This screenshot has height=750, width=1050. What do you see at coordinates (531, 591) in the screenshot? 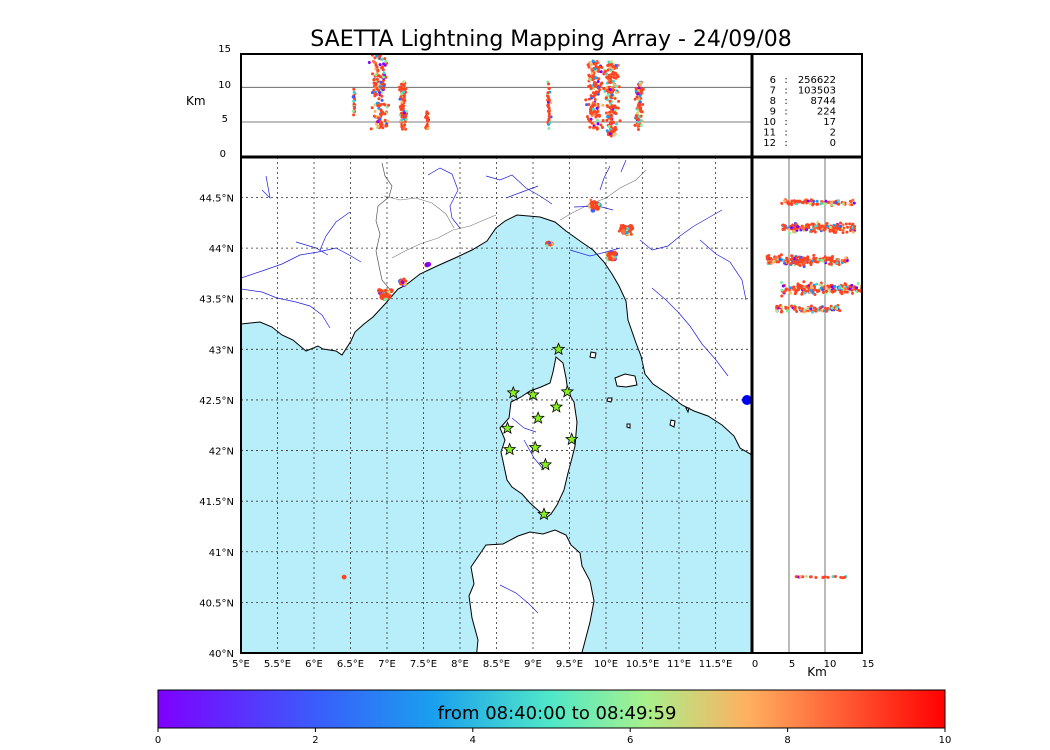
I see `sardinia-island` at bounding box center [531, 591].